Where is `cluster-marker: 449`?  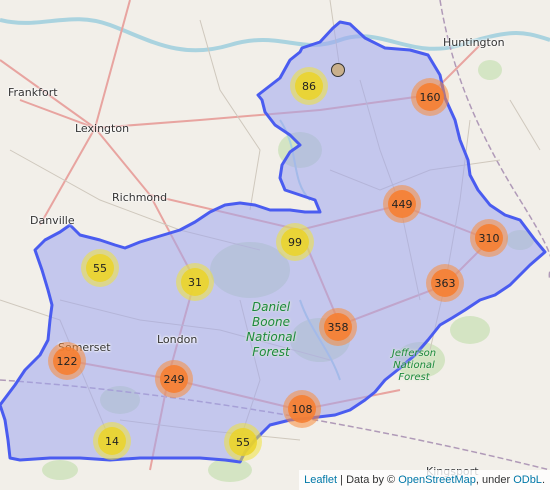 cluster-marker: 449 is located at coordinates (402, 204).